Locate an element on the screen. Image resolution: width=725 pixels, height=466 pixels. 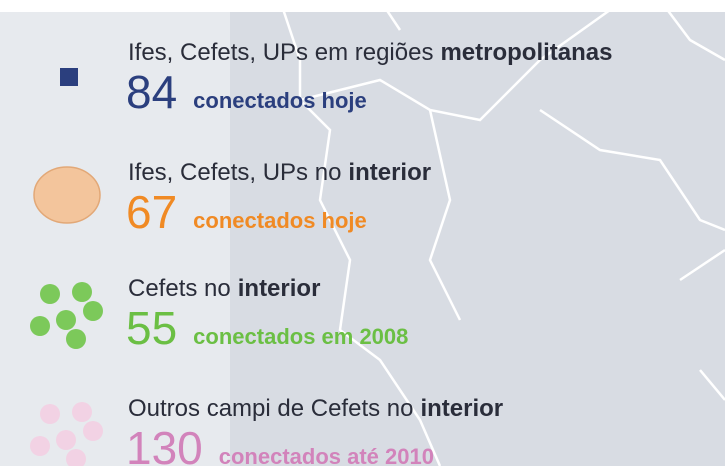
cefets-icon is located at coordinates (66, 315).